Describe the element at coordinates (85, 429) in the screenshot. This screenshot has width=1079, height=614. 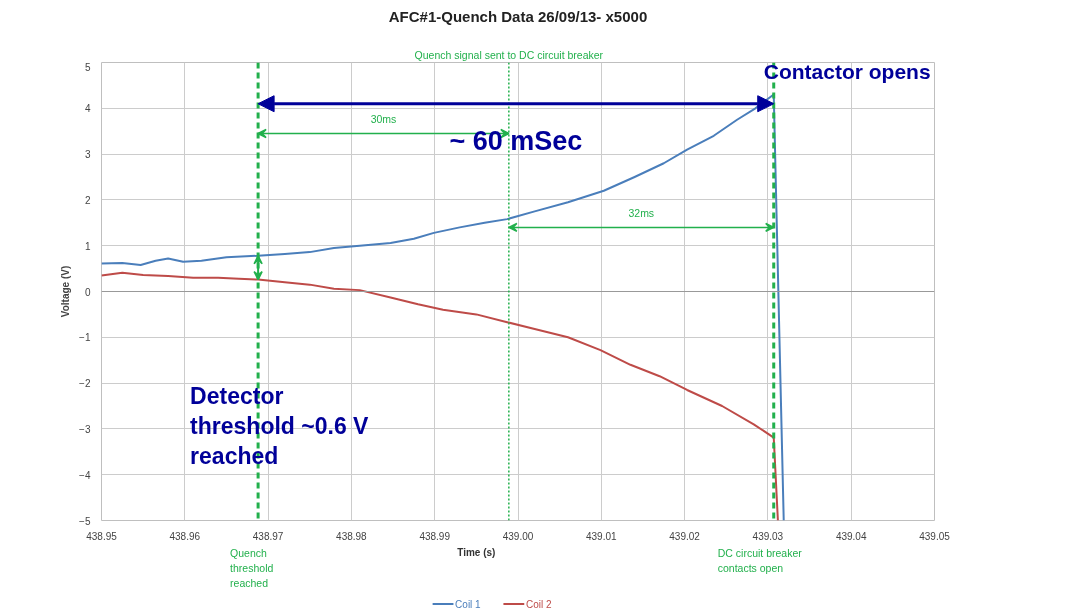
I see `y-tick-label: −3` at that location.